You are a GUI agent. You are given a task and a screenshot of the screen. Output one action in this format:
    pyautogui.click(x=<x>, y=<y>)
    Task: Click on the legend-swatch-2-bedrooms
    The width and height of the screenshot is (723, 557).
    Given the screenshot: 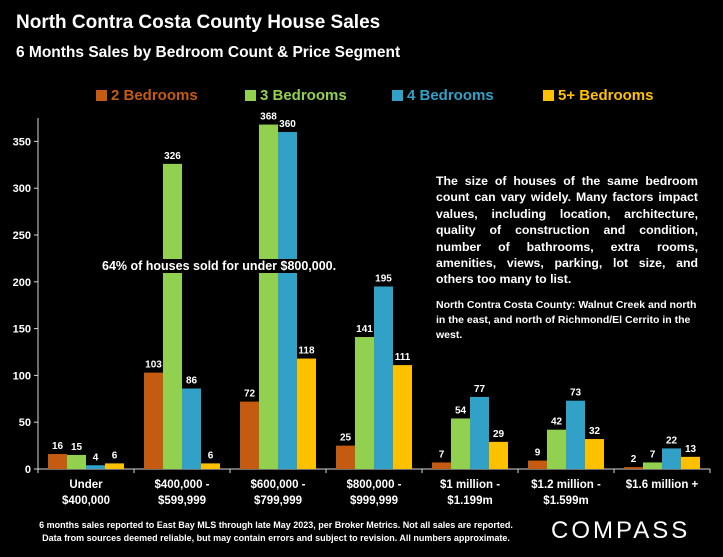 What is the action you would take?
    pyautogui.click(x=101, y=95)
    